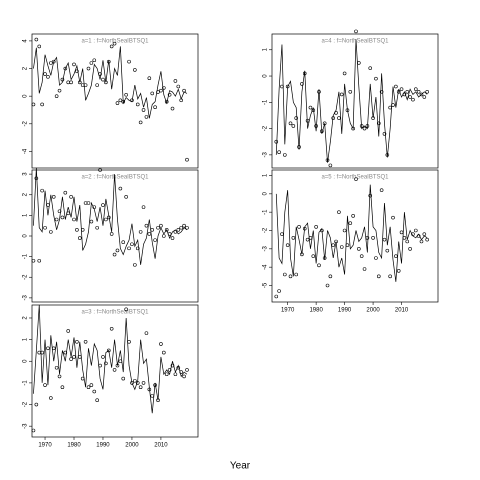 This screenshot has width=480, height=480. Describe the element at coordinates (240, 466) in the screenshot. I see `x-axis-label: Year` at that location.